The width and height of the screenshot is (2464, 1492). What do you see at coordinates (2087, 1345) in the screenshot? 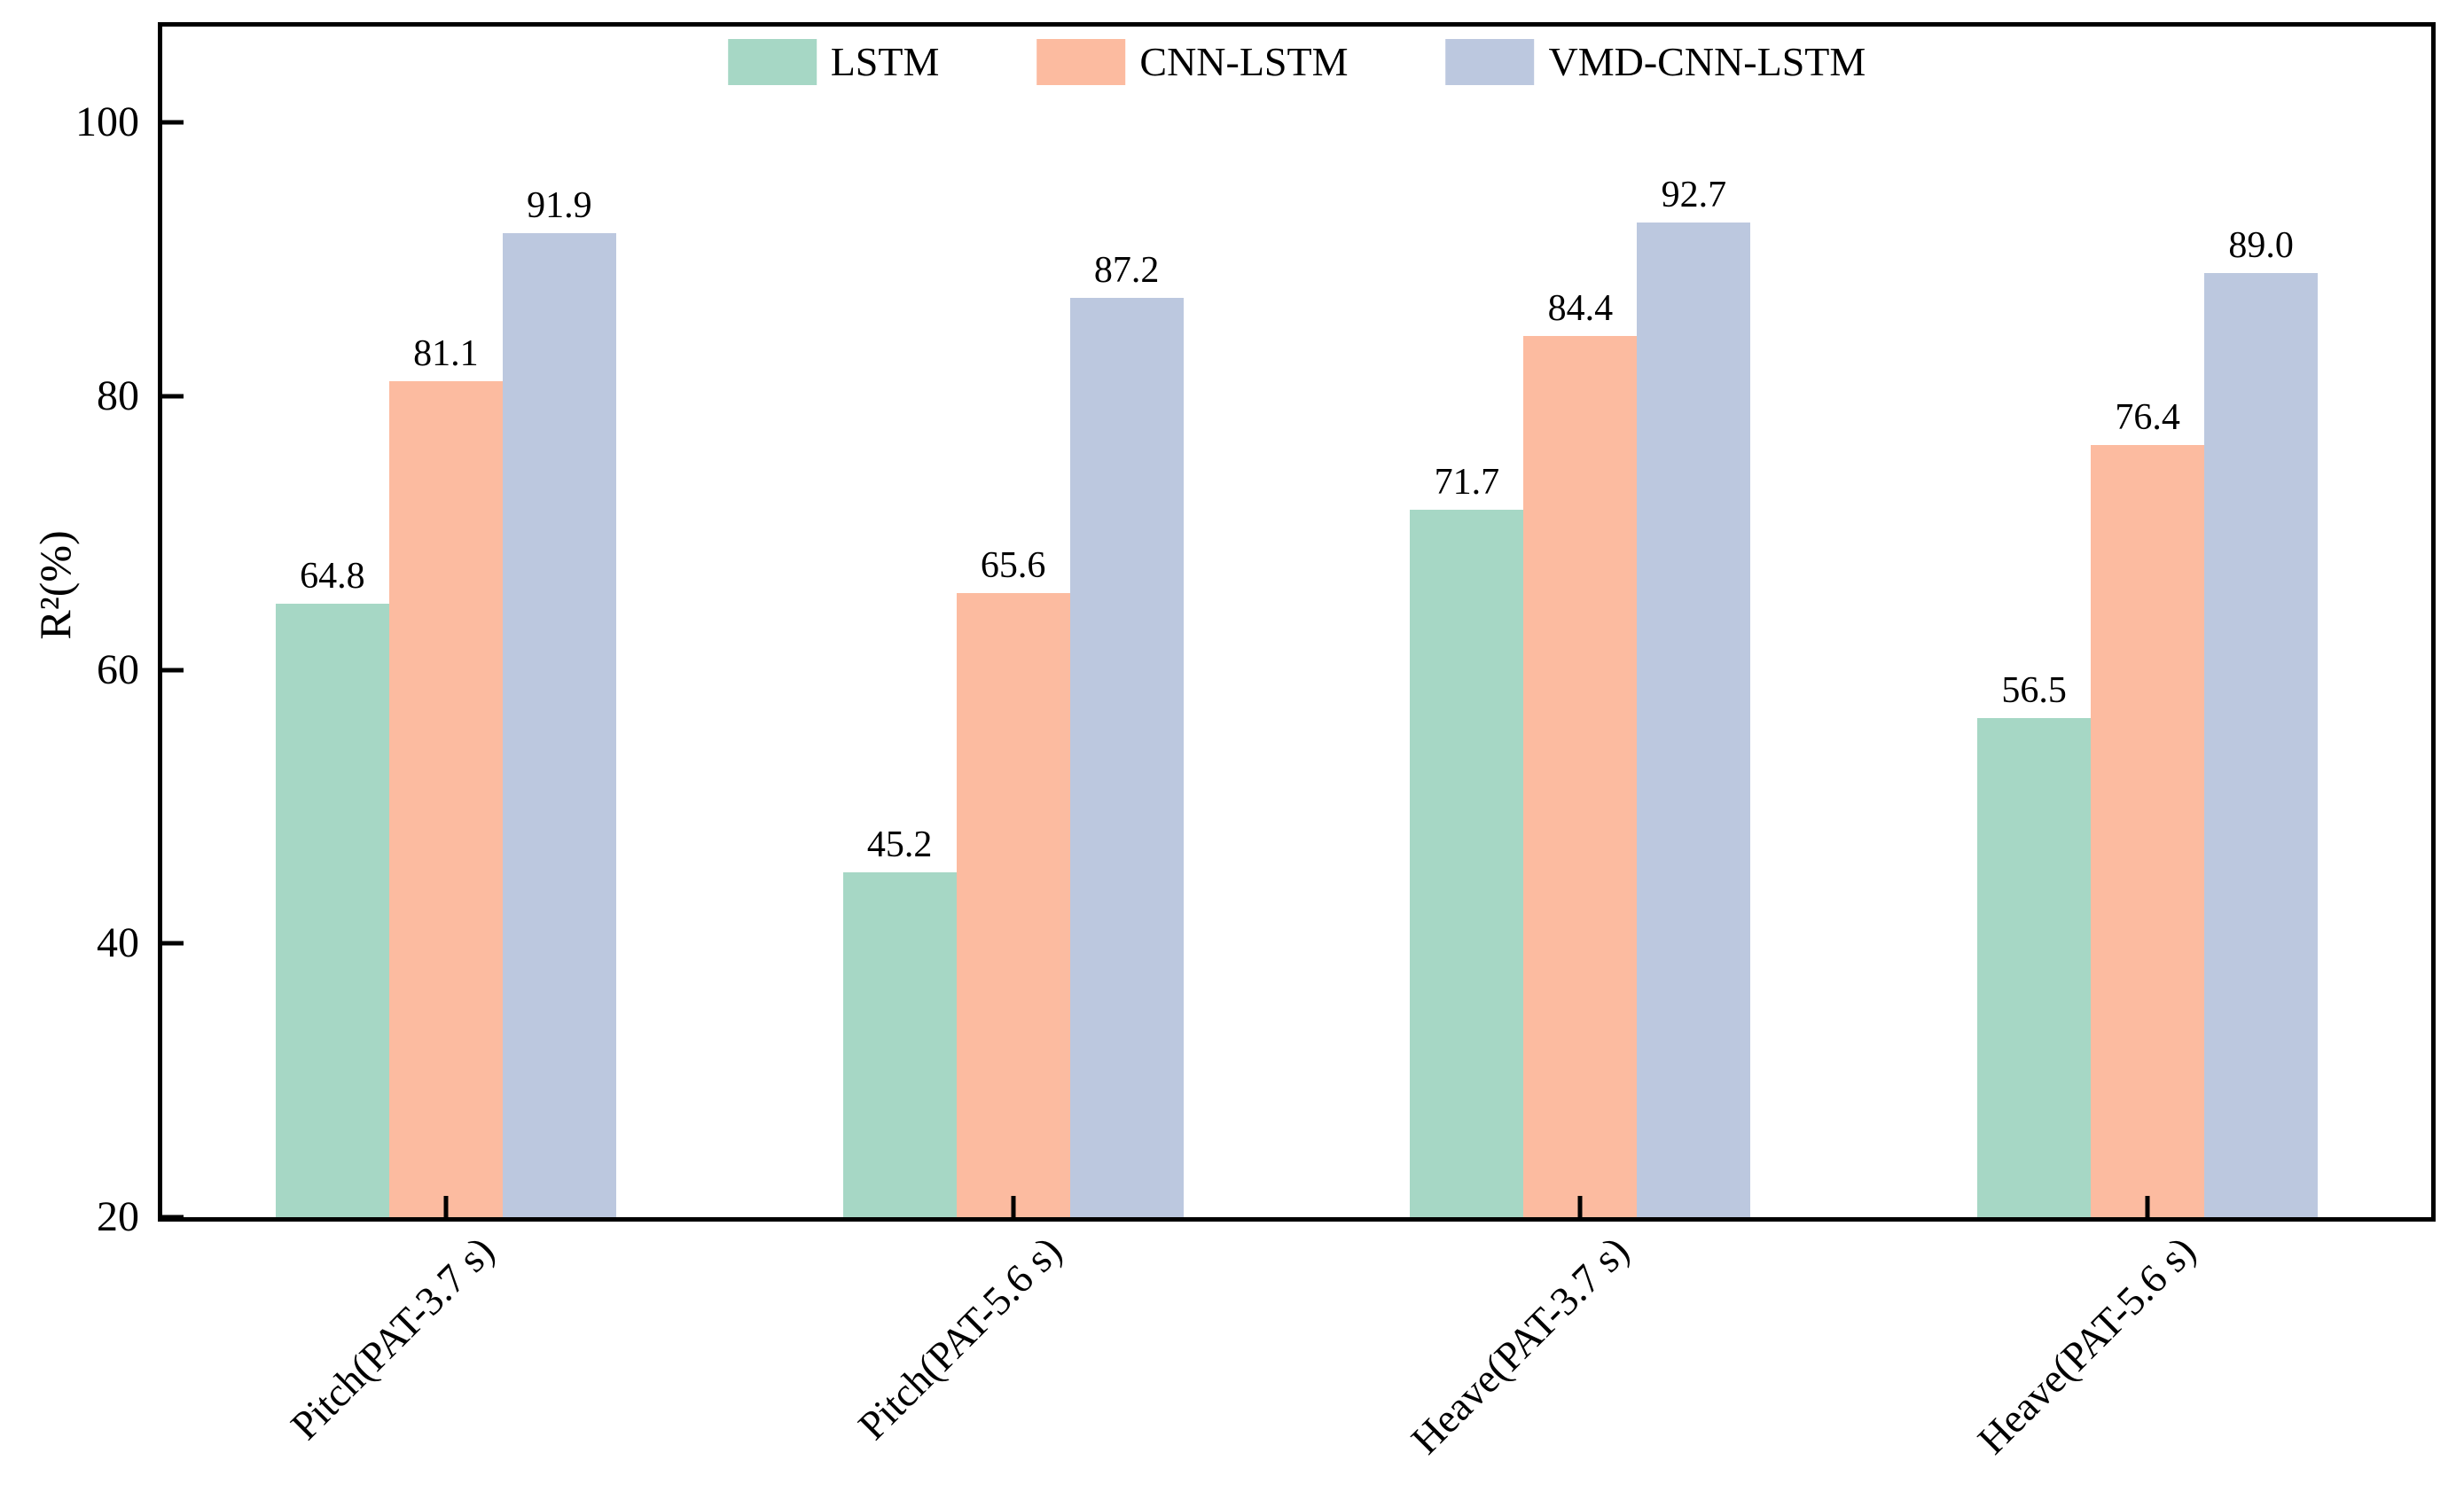
I see `x-tick-label: Heave(PAT-5.6 s)` at bounding box center [2087, 1345].